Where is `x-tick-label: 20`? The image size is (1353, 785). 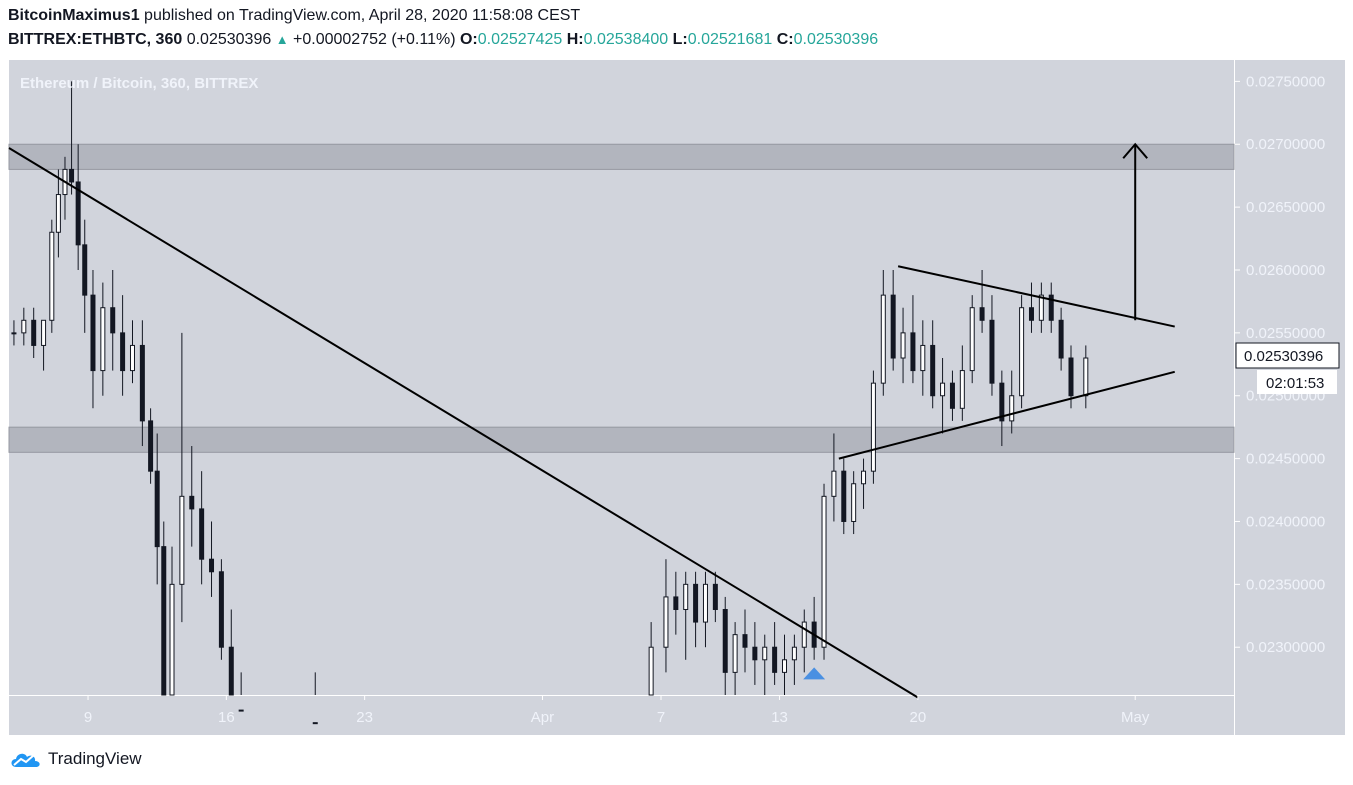 x-tick-label: 20 is located at coordinates (918, 717).